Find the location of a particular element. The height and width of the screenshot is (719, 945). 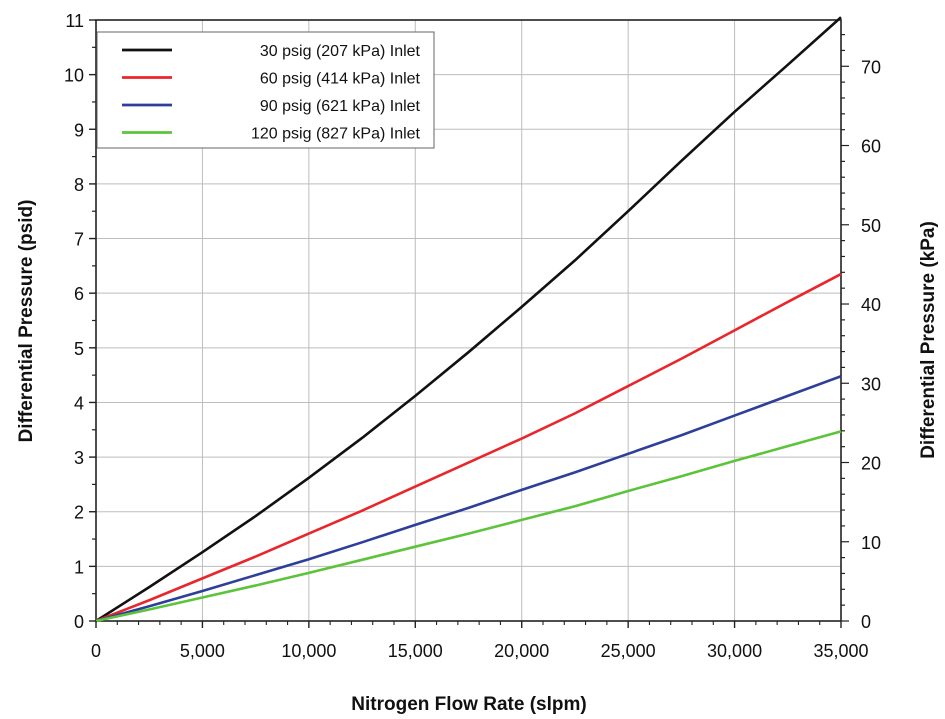

y-tick-label-right: 70 is located at coordinates (871, 67).